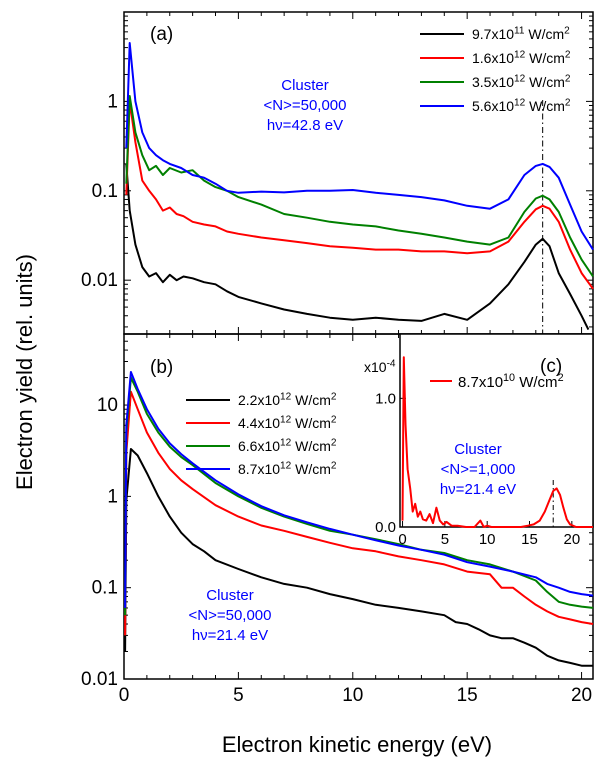 The width and height of the screenshot is (602, 760). I want to click on annotation-line-2: <N>=1,000, so click(478, 469).